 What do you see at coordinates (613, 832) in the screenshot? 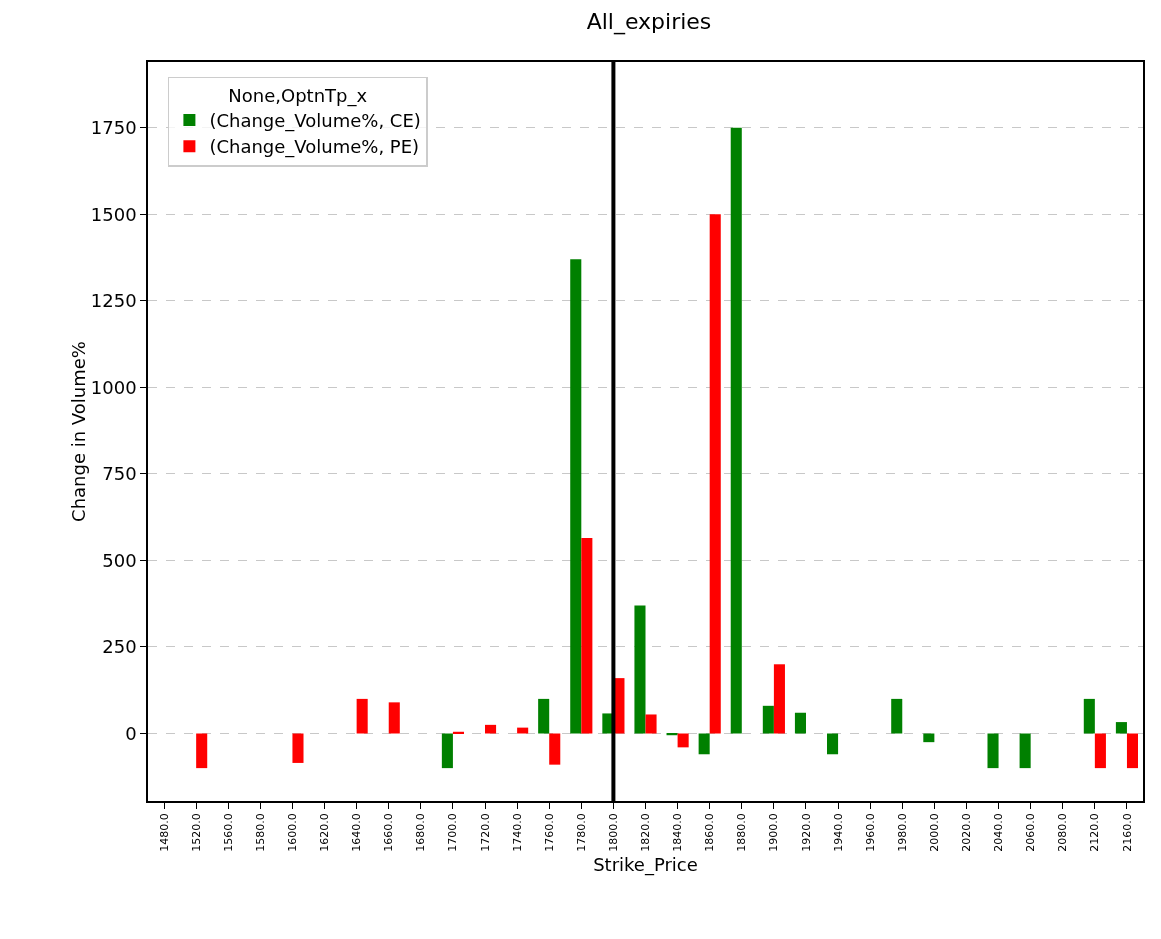
I see `x-tick-label: 1800.0` at bounding box center [613, 832].